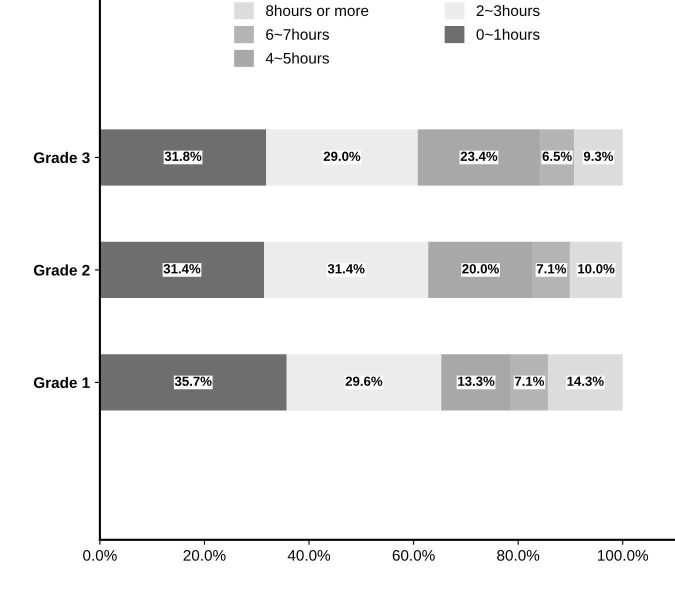 The width and height of the screenshot is (675, 610). I want to click on y-tick-label: Grade 3, so click(62, 158).